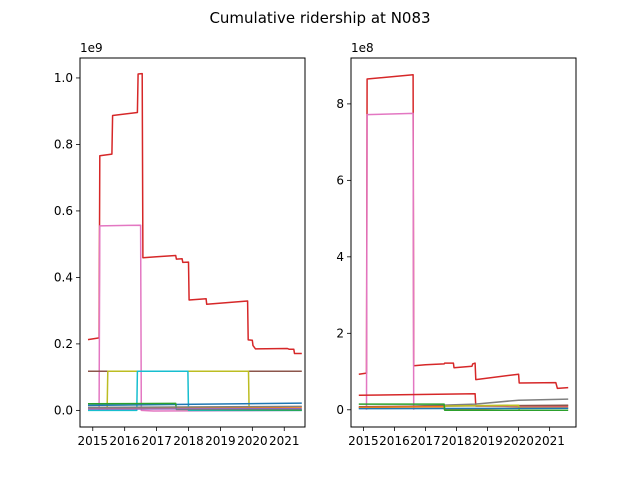  What do you see at coordinates (63, 410) in the screenshot?
I see `y-tick-label: 0.0` at bounding box center [63, 410].